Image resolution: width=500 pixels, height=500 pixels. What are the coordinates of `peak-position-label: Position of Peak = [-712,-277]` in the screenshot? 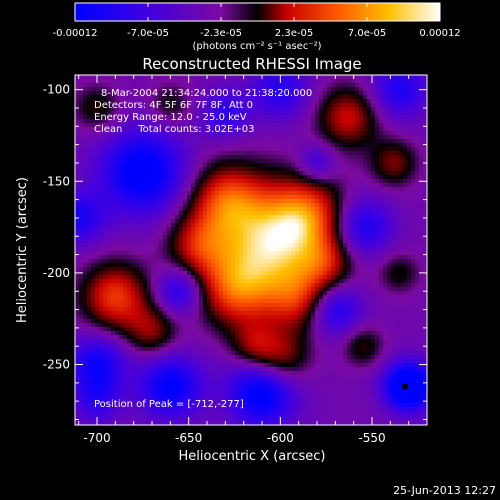 It's located at (169, 404).